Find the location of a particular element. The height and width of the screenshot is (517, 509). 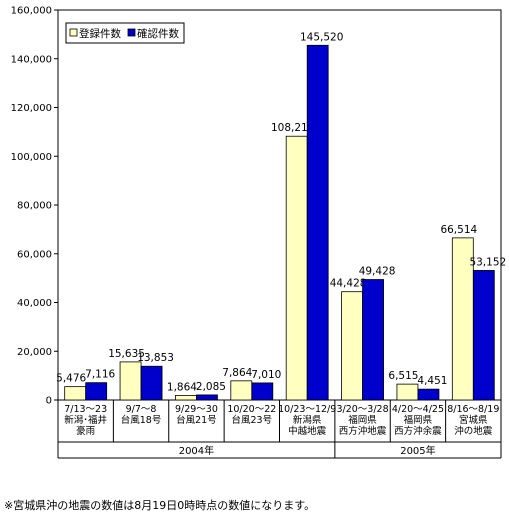

data-label: 7,010 is located at coordinates (266, 375).